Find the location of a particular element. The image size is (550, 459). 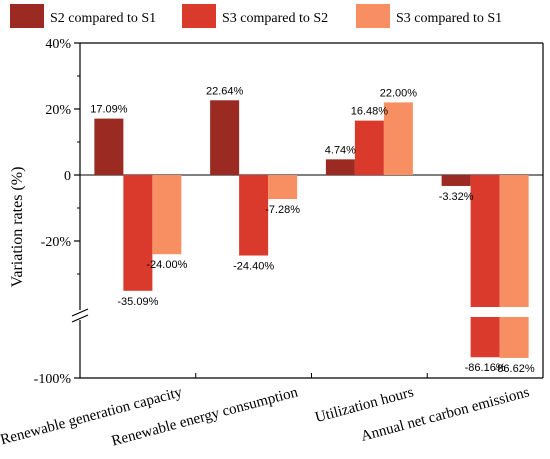

bar-s2-compared-to-s1-annual-net-carbon-emissions is located at coordinates (456, 180).